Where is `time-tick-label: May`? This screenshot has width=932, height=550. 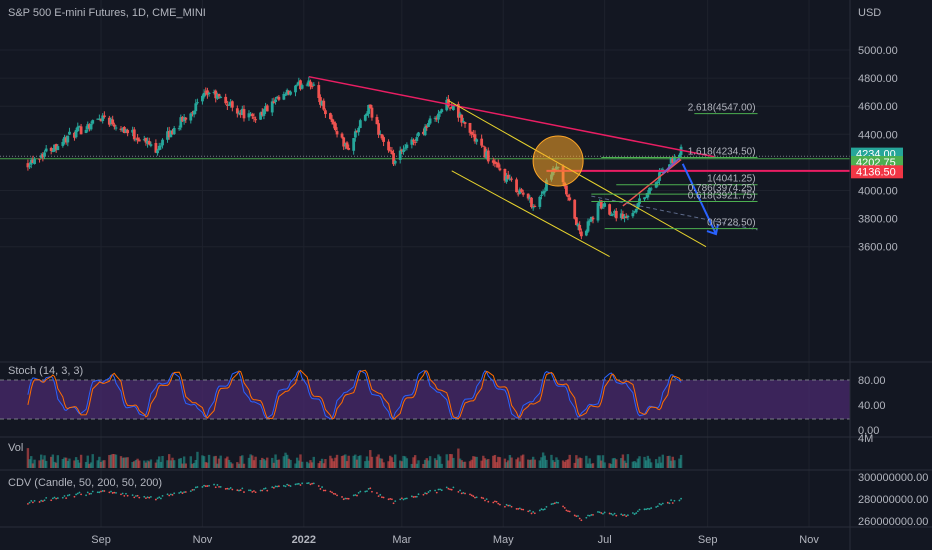
time-tick-label: May is located at coordinates (503, 540).